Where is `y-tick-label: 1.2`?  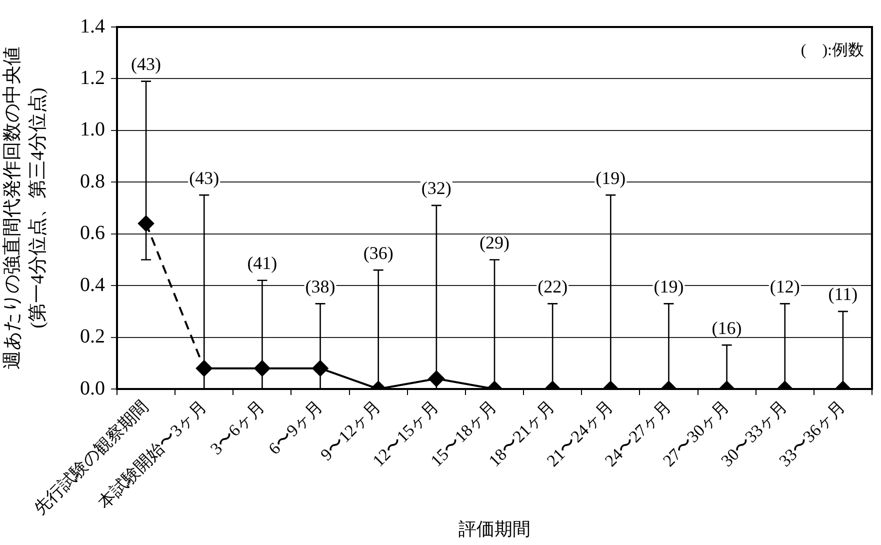 y-tick-label: 1.2 is located at coordinates (92, 77).